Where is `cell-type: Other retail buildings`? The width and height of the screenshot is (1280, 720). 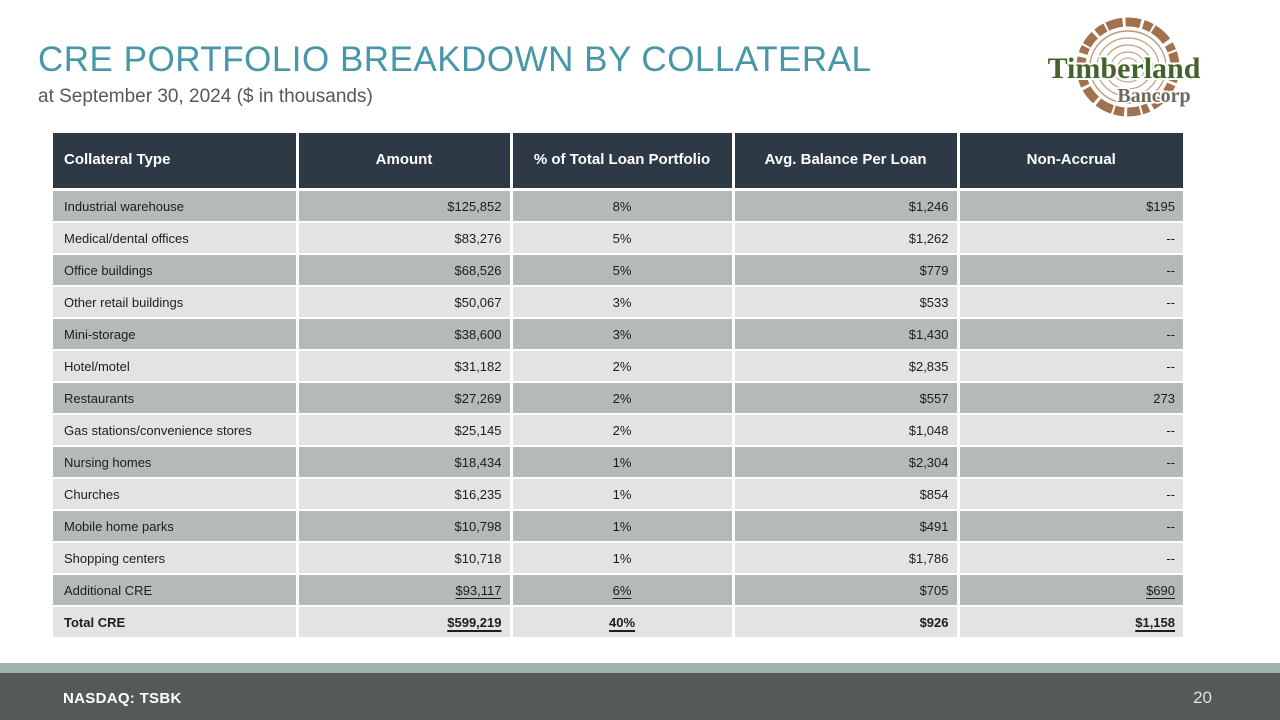 cell-type: Other retail buildings is located at coordinates (176, 302).